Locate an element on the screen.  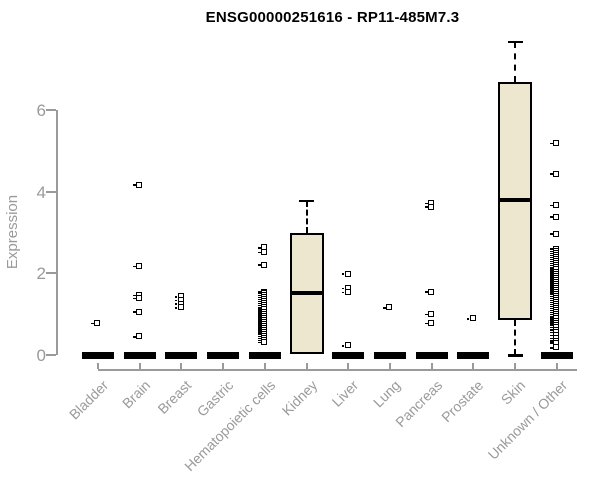
lower-whisker-cap is located at coordinates (515, 355).